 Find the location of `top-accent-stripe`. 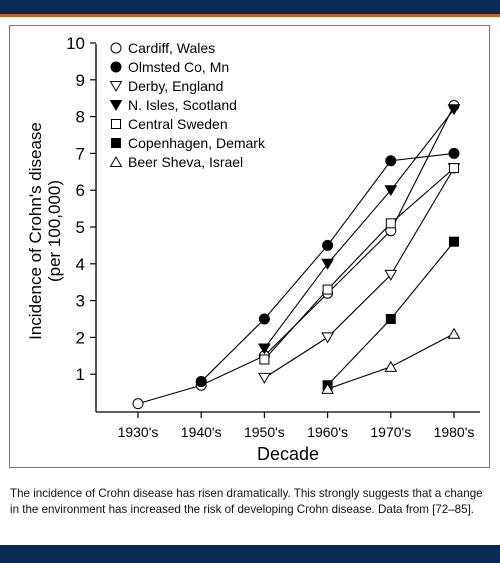

top-accent-stripe is located at coordinates (250, 15).